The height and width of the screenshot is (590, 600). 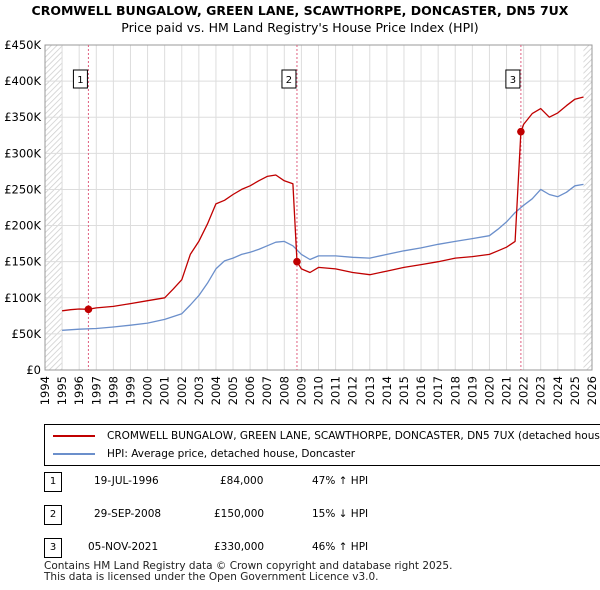 What do you see at coordinates (340, 481) in the screenshot?
I see `sale-hpi-diff: 47% ↑ HPI` at bounding box center [340, 481].